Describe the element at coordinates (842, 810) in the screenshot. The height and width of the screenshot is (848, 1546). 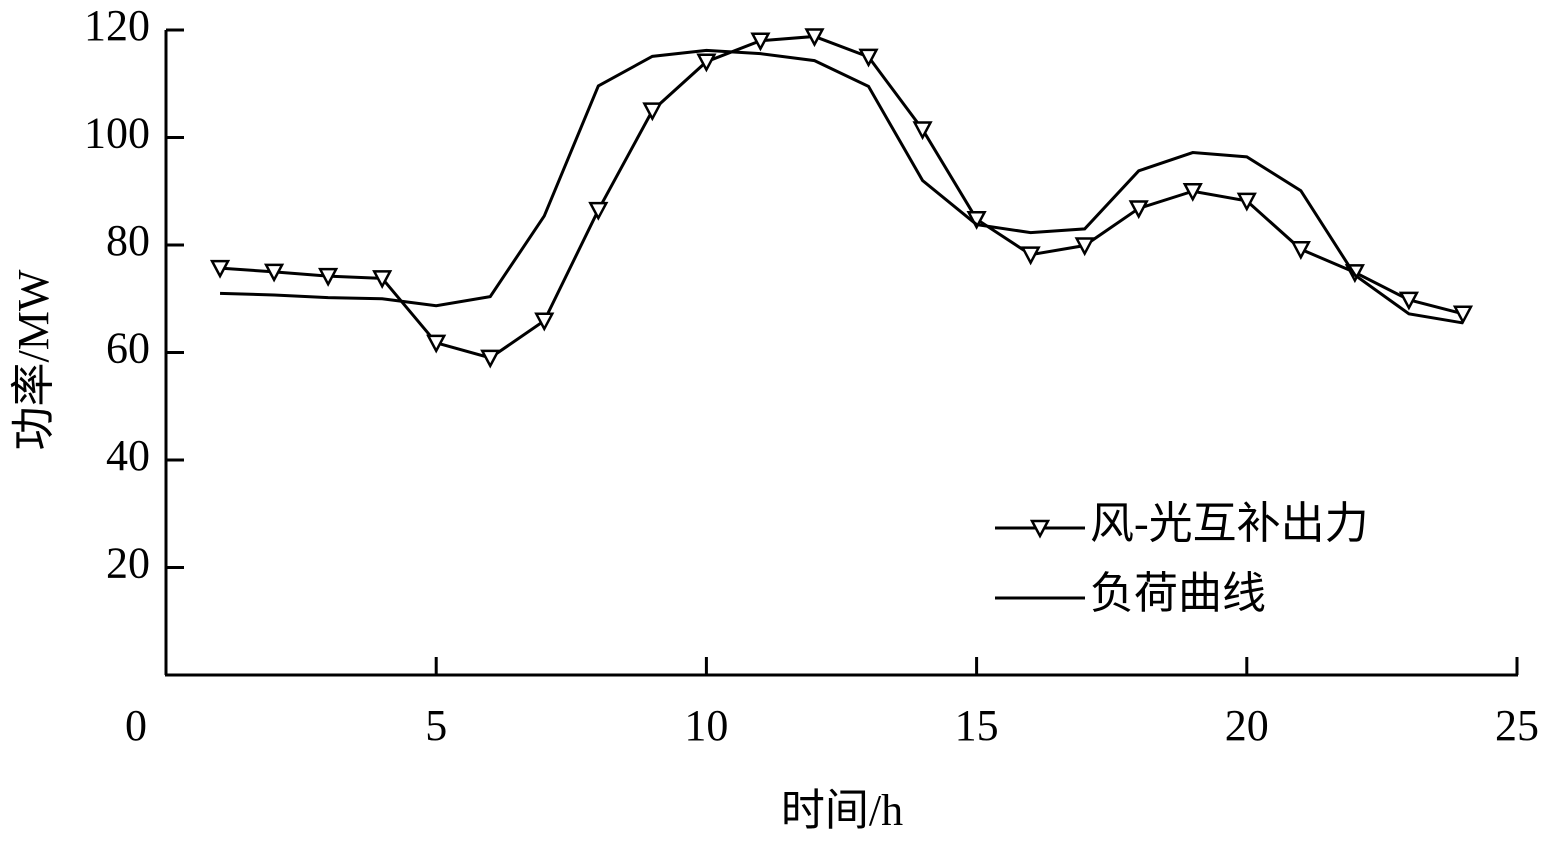
I see `x-axis-label: 时间/h` at that location.